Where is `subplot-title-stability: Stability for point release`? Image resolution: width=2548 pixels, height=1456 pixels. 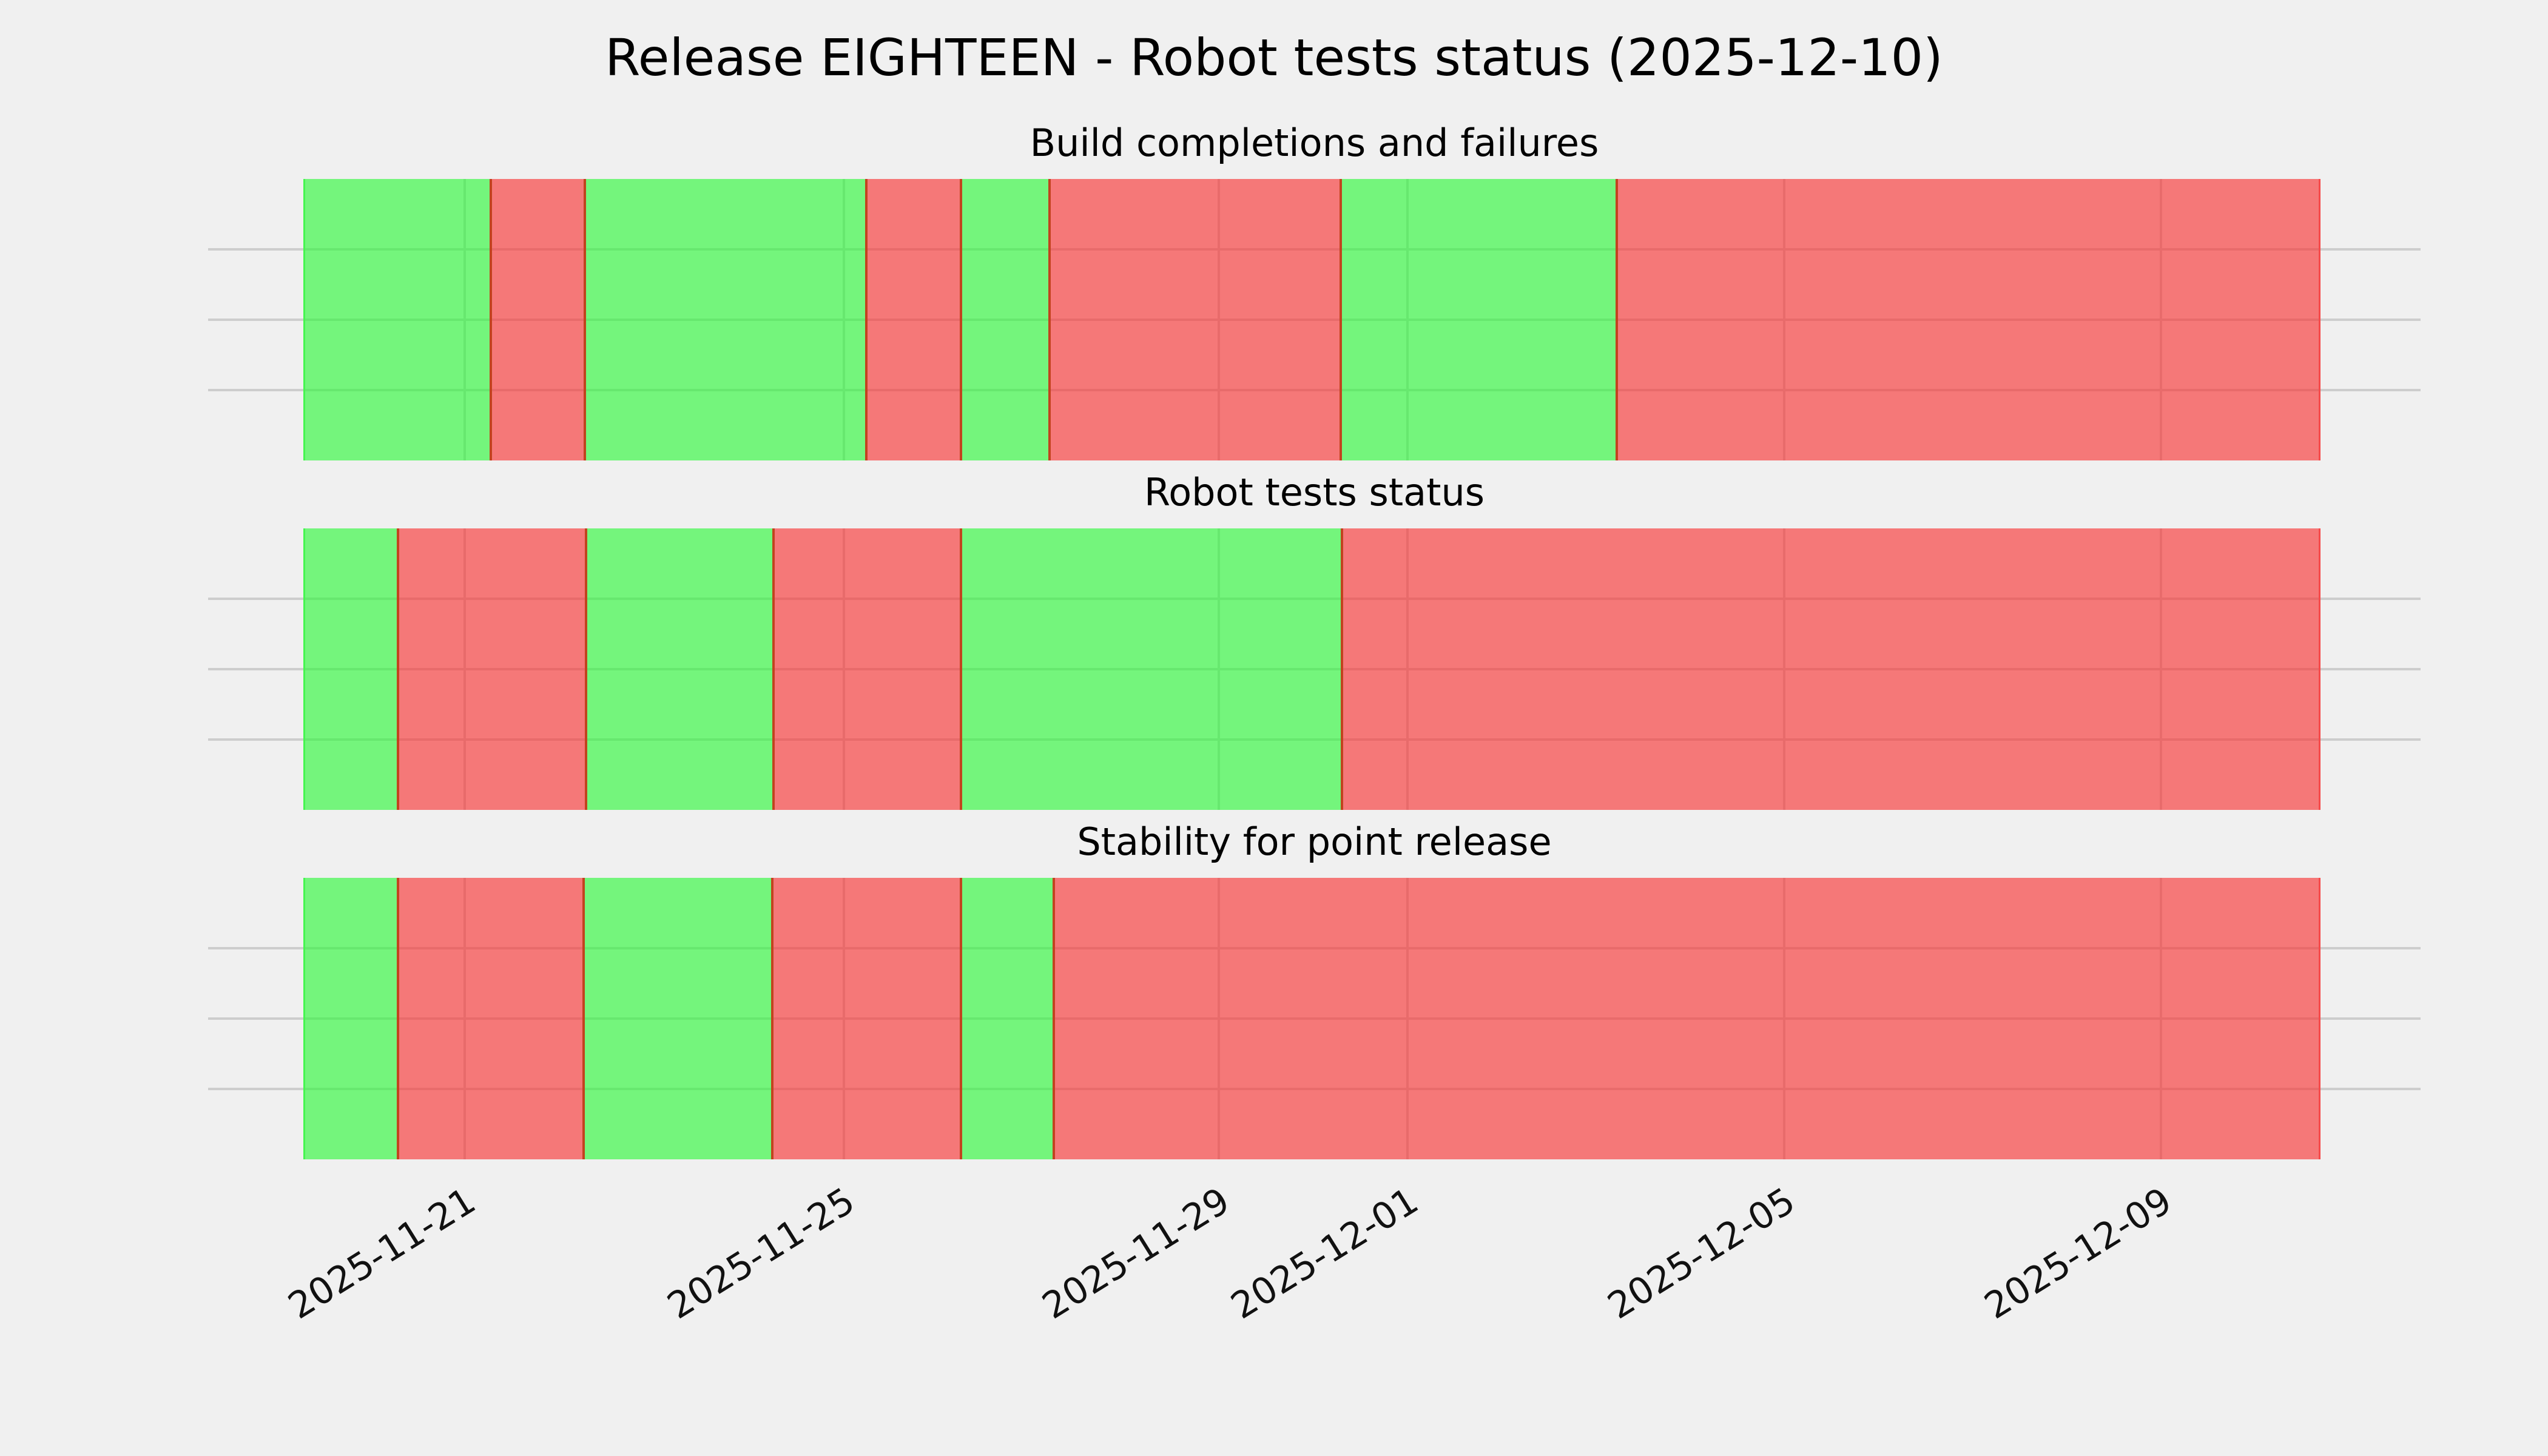 subplot-title-stability: Stability for point release is located at coordinates (1314, 842).